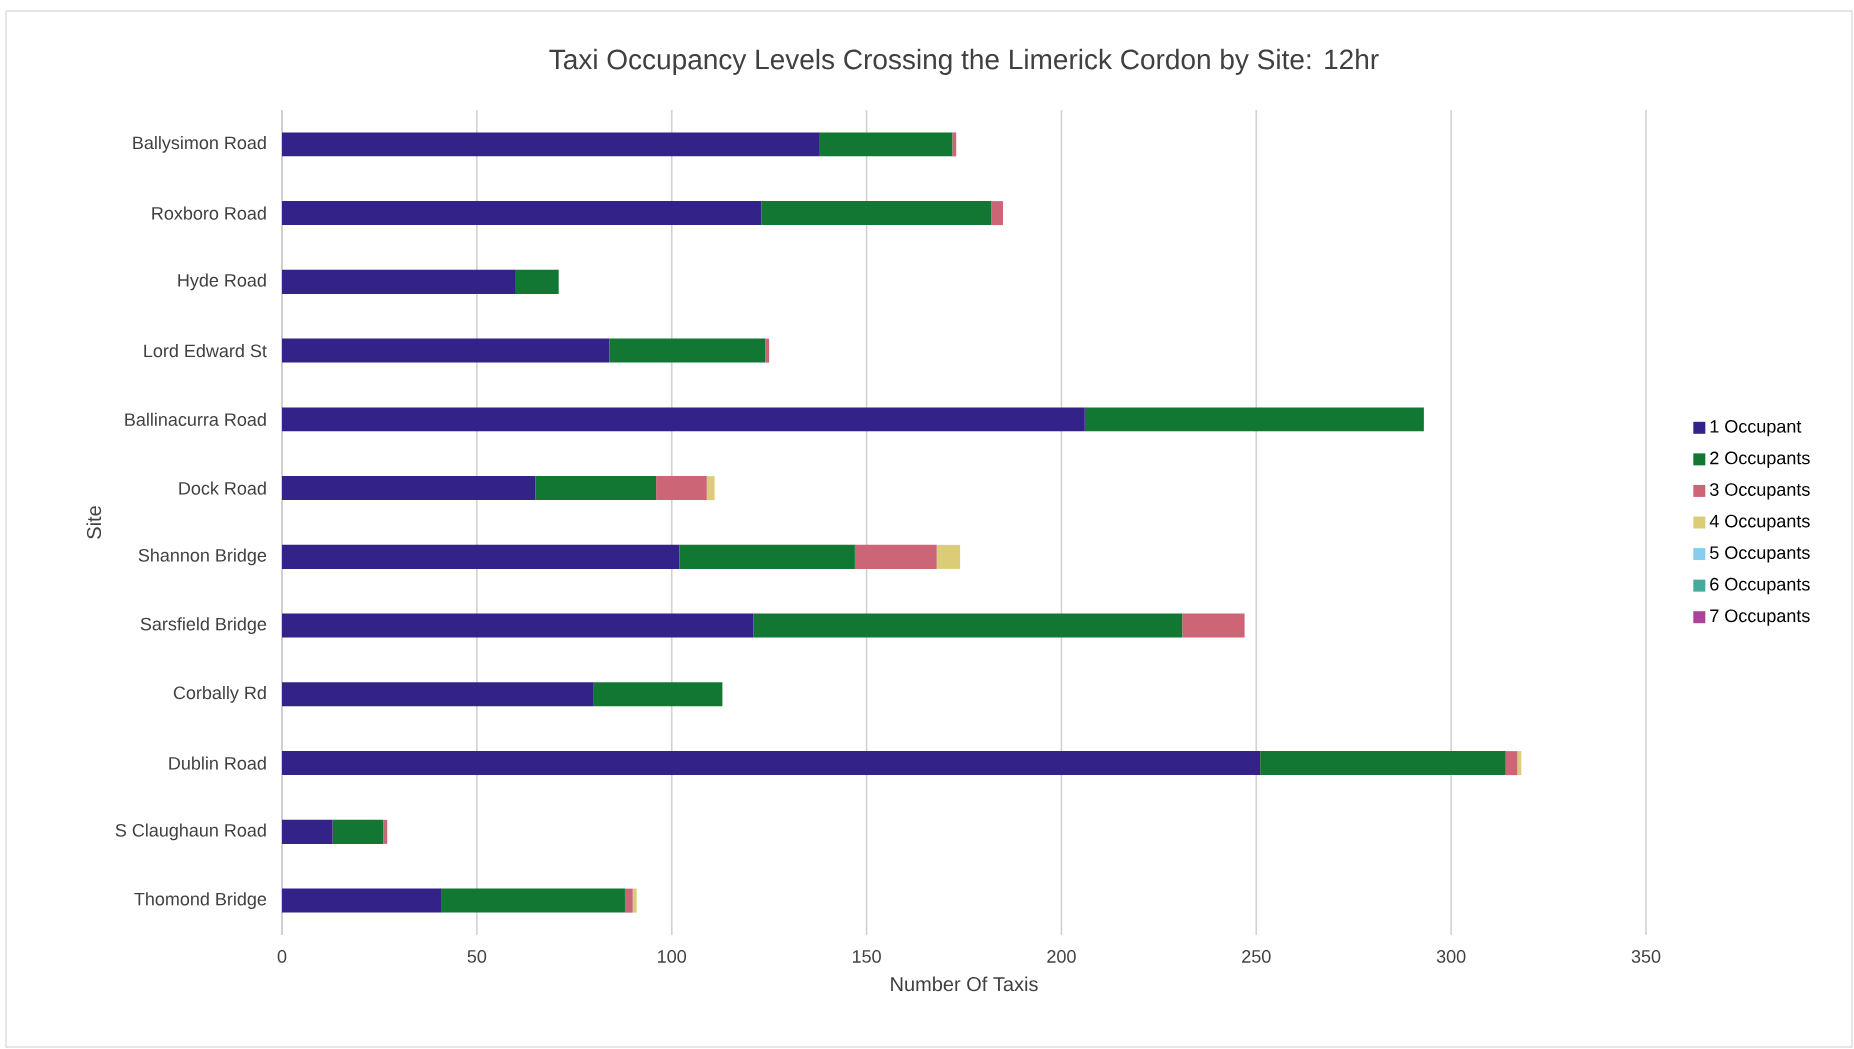  I want to click on x-tick-label: 250, so click(1256, 956).